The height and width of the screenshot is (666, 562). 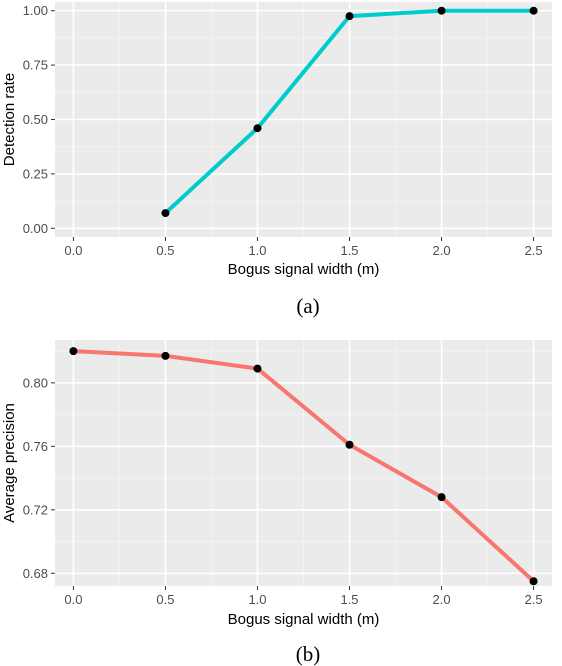 I want to click on y-axis-title-b: Average precision, so click(x=9, y=463).